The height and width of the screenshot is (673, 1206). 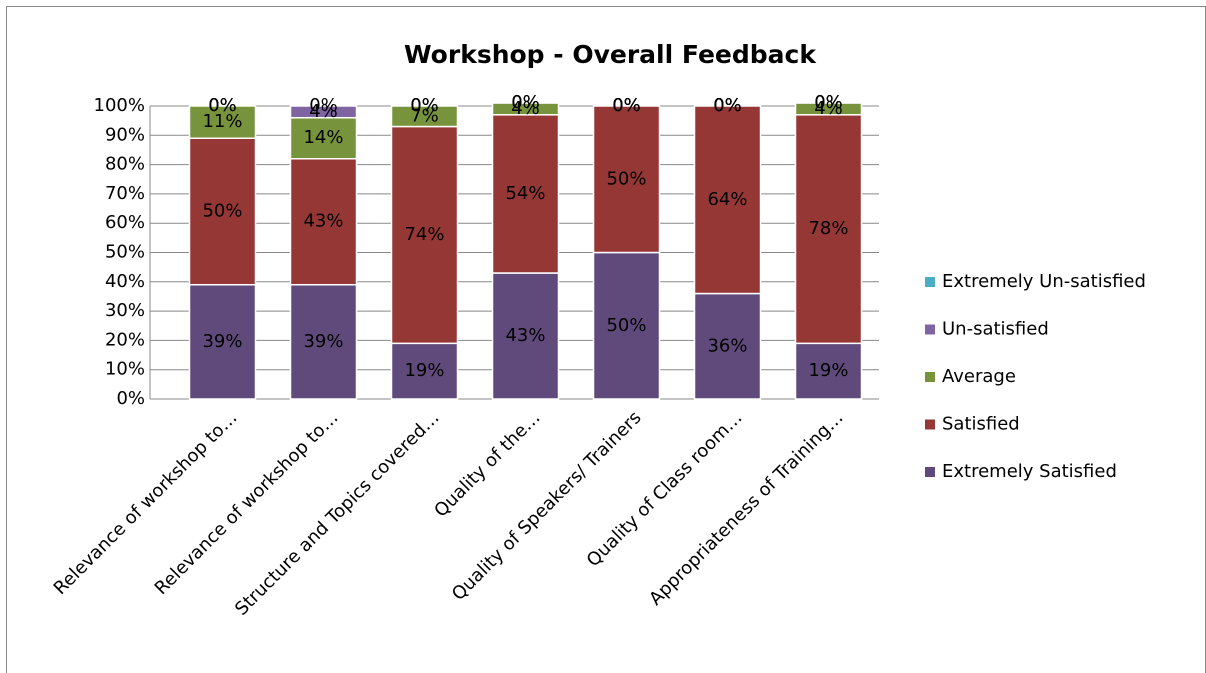 What do you see at coordinates (125, 193) in the screenshot?
I see `y-tick-label: 70%` at bounding box center [125, 193].